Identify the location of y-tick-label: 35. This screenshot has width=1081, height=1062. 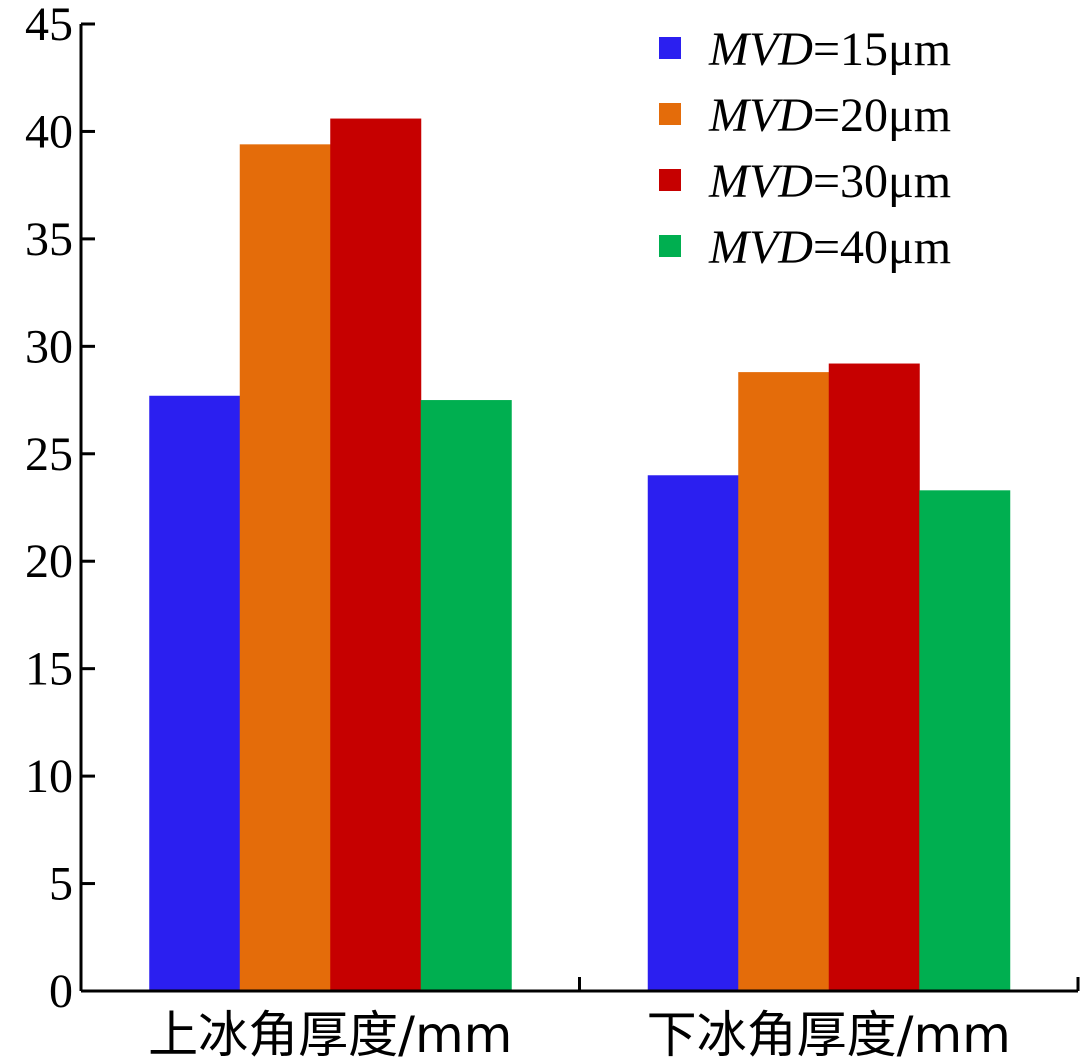
(49, 239).